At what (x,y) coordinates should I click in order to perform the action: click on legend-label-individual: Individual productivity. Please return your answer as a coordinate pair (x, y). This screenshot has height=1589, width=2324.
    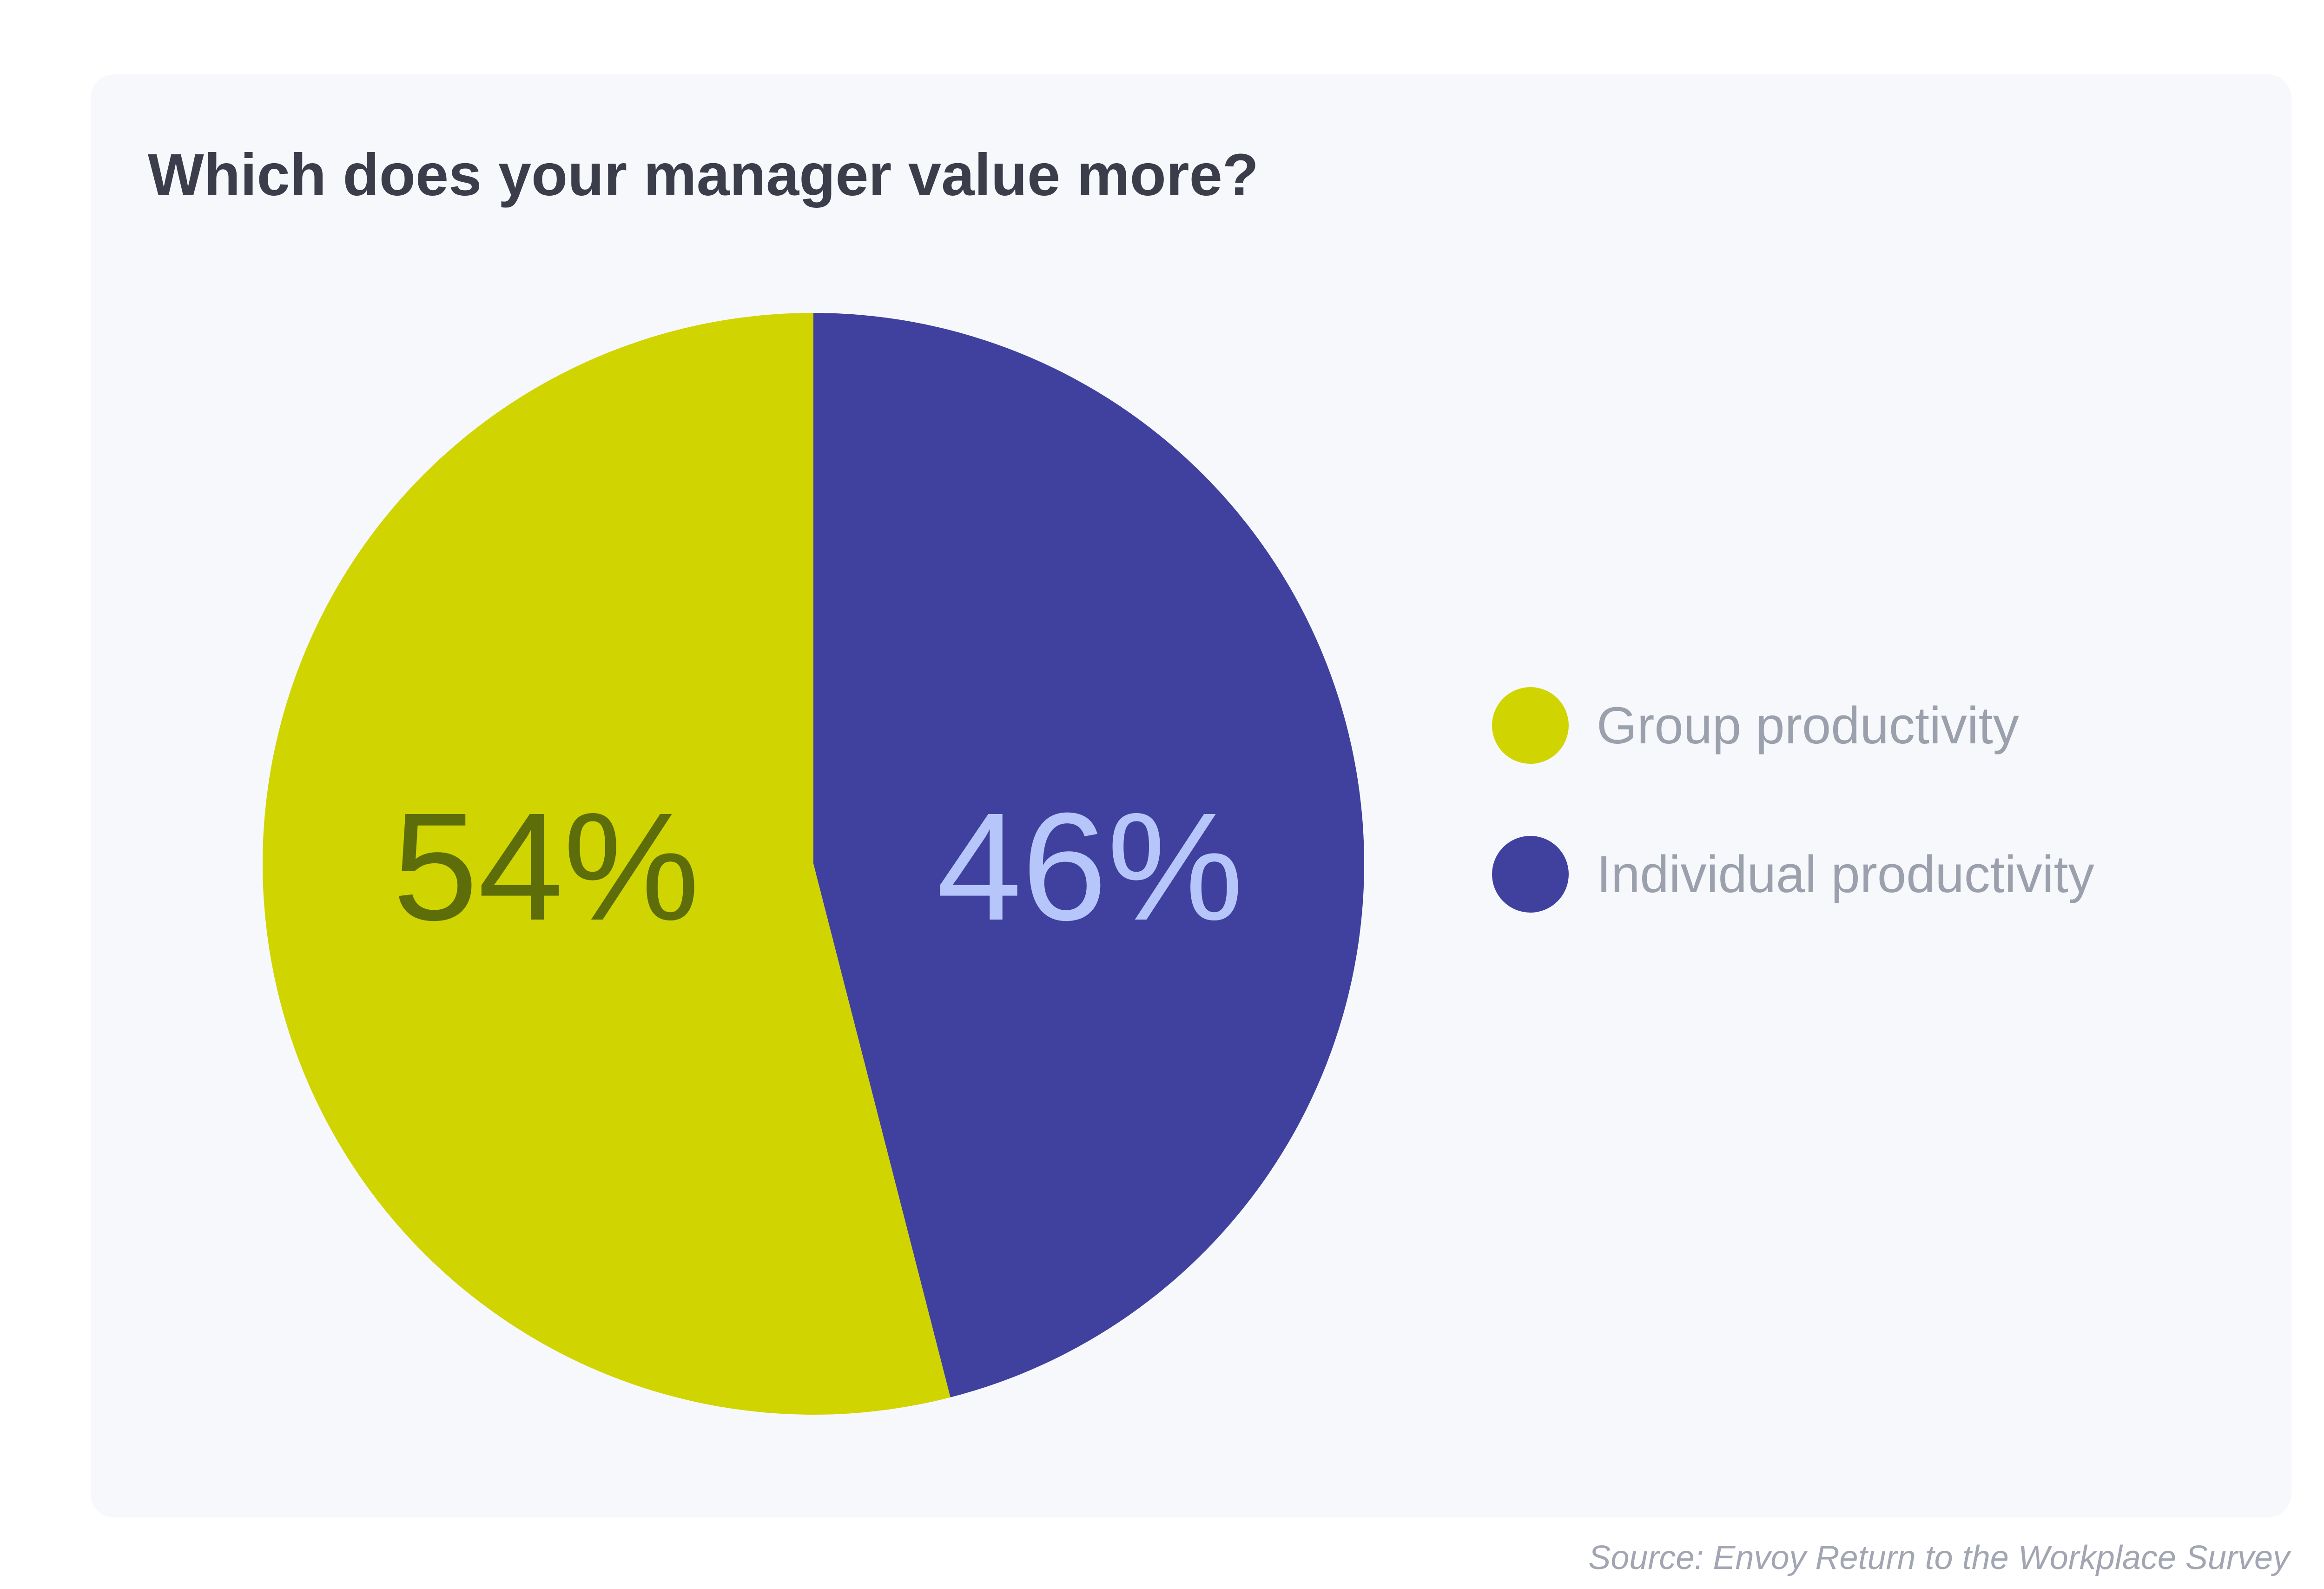
    Looking at the image, I should click on (1845, 874).